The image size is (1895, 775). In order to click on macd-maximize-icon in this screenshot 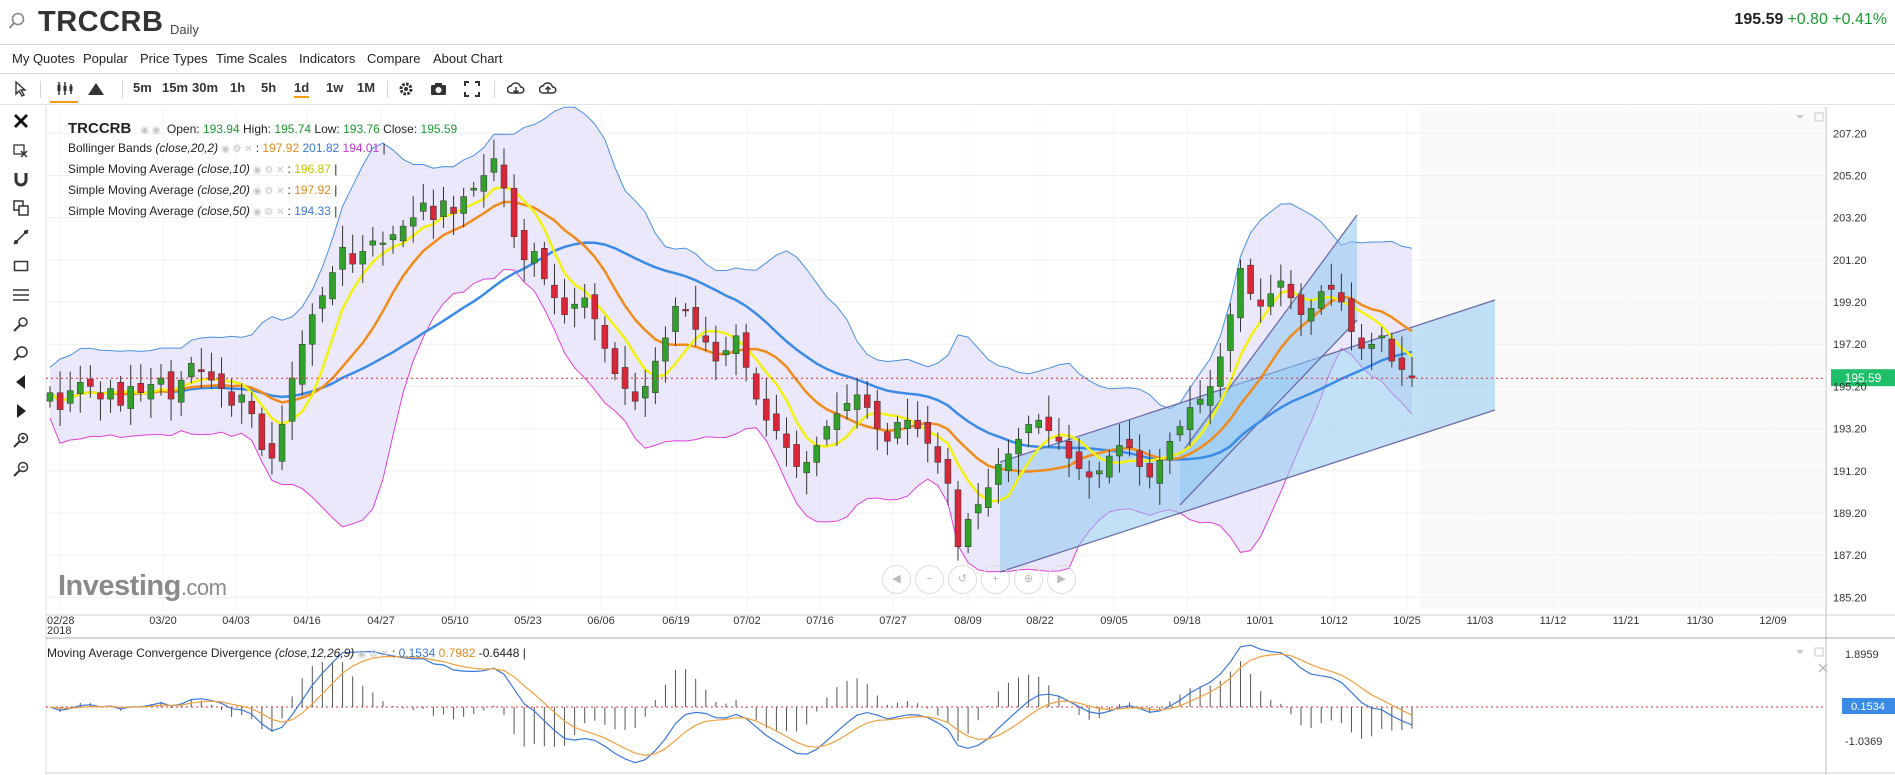, I will do `click(1819, 652)`.